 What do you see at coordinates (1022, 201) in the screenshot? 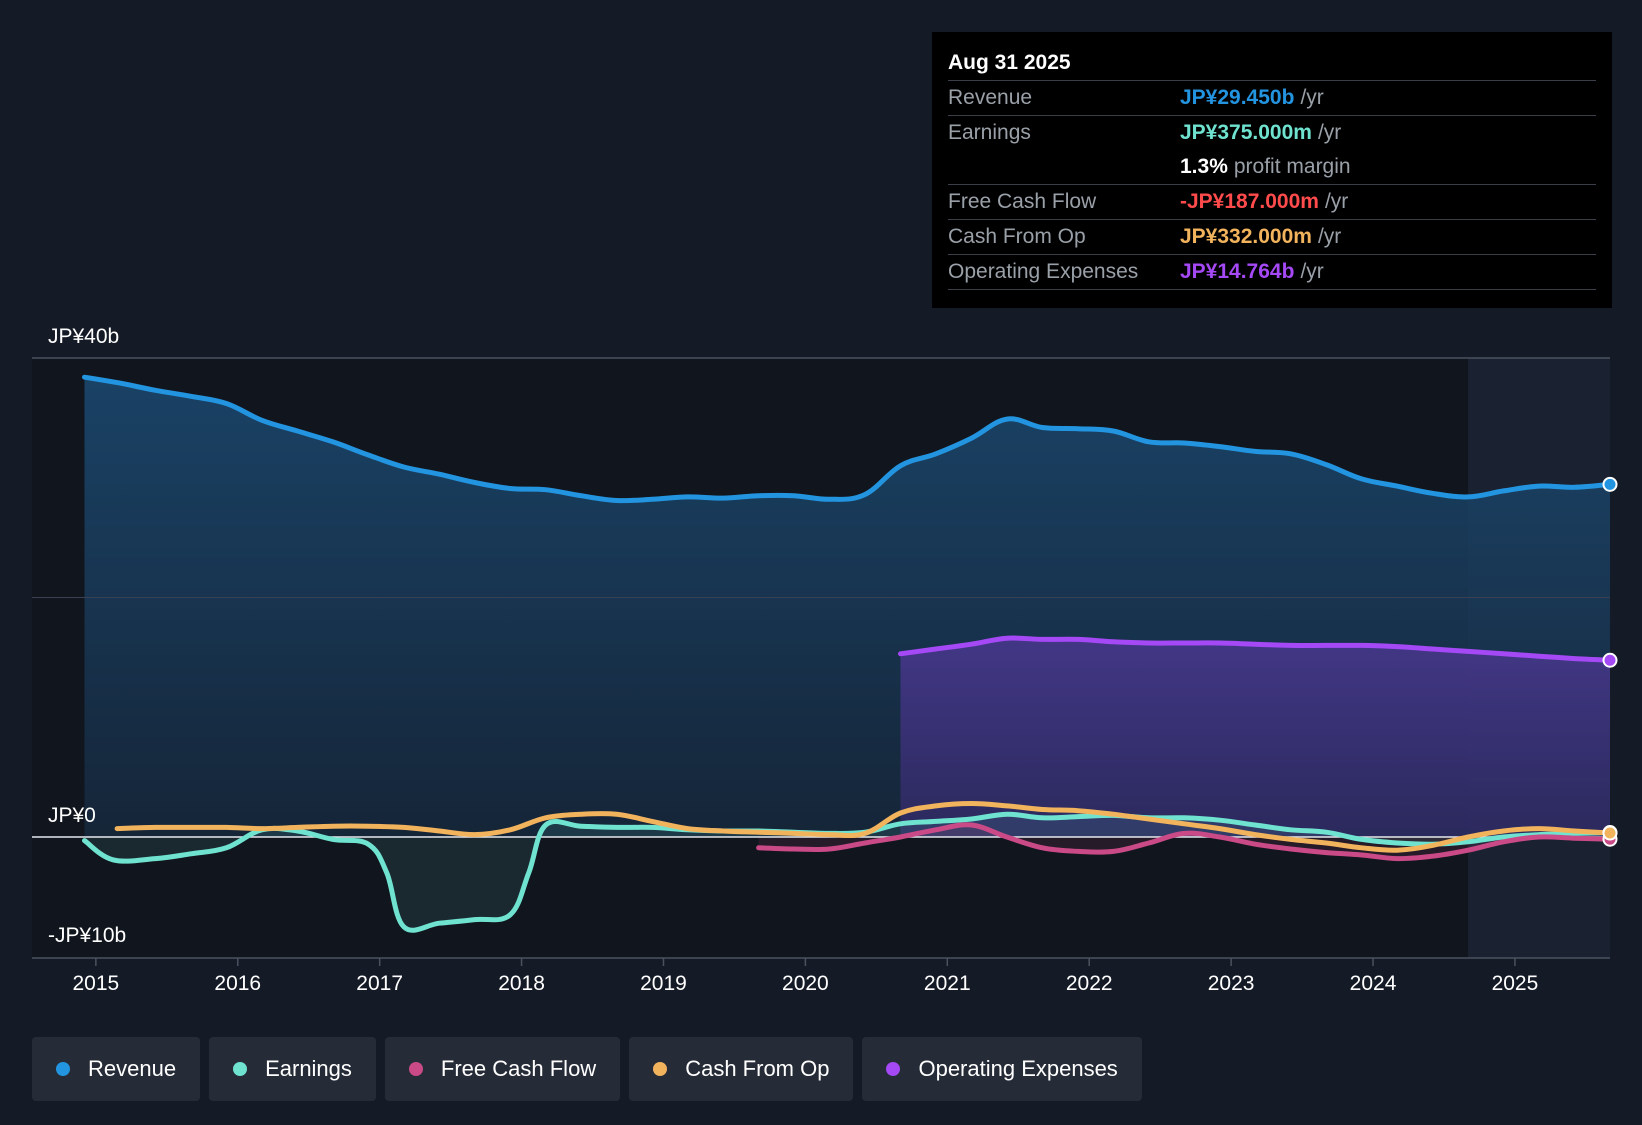
I see `tooltip-label-fcf: Free Cash Flow` at bounding box center [1022, 201].